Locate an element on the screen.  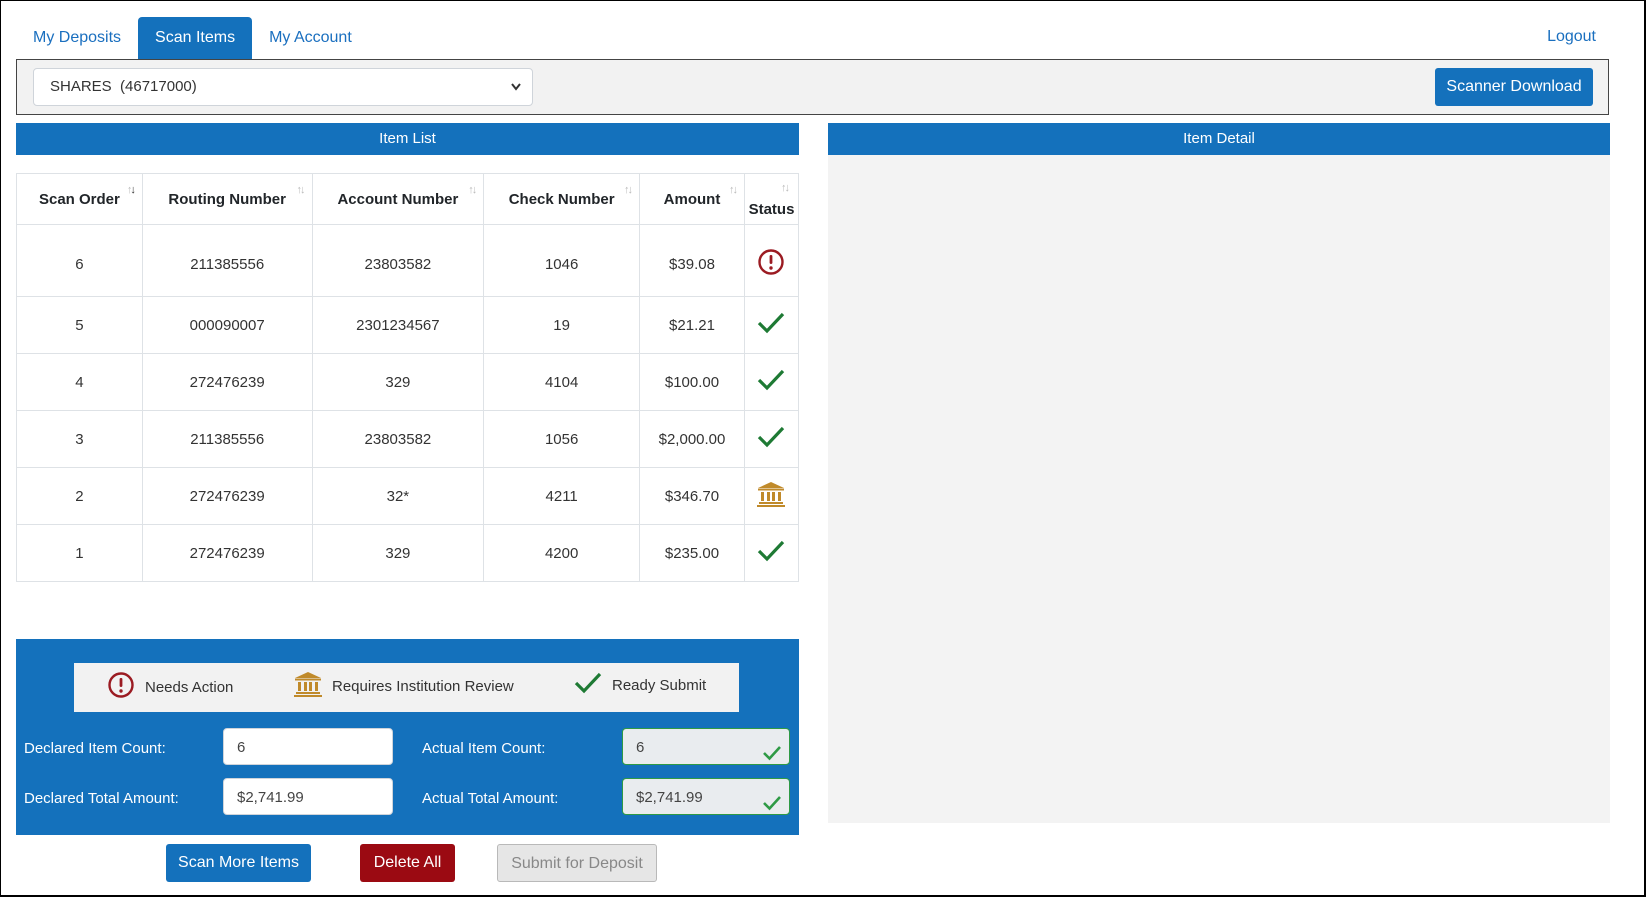
declared-count-value: 6 is located at coordinates (241, 747).